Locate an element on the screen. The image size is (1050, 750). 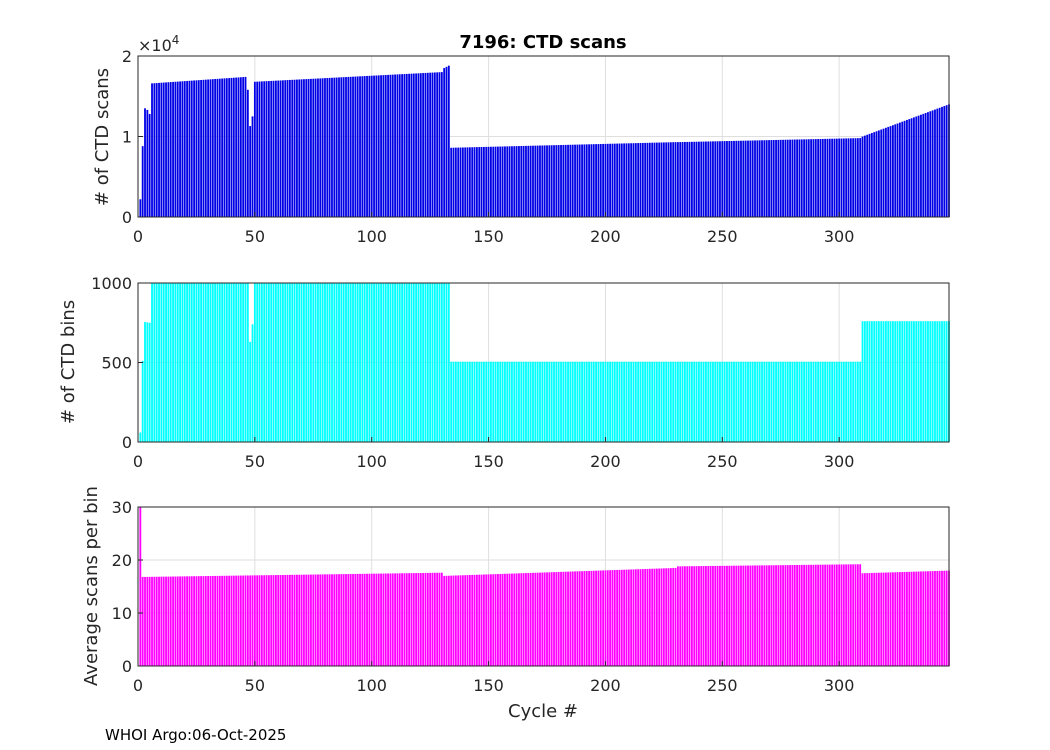
y-tick-label: 0 is located at coordinates (127, 666).